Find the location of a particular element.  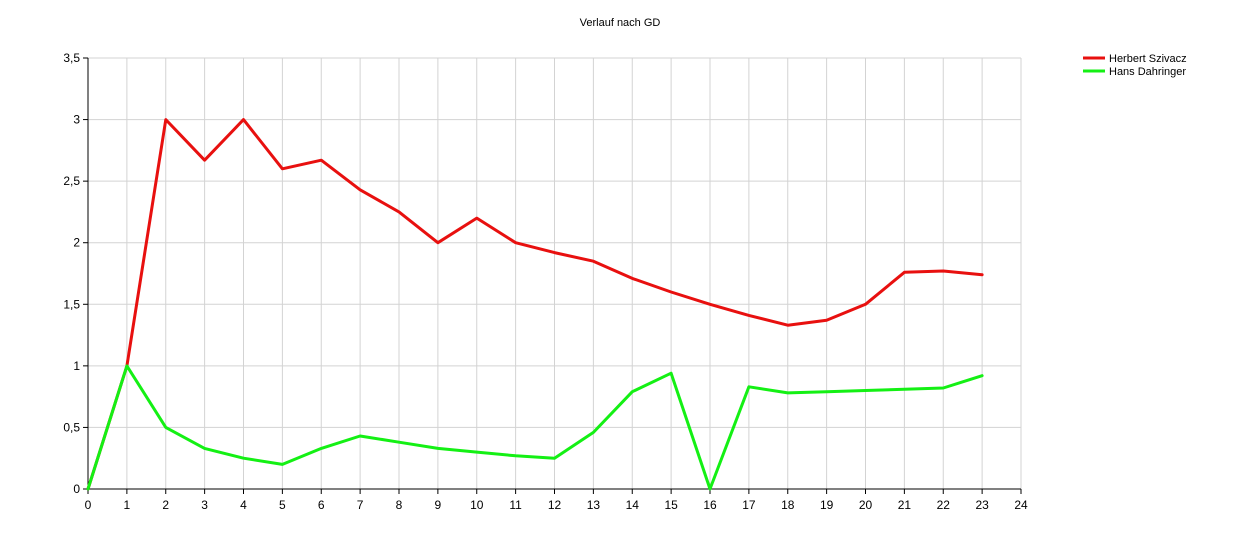

x-tick-label: 6 is located at coordinates (321, 505).